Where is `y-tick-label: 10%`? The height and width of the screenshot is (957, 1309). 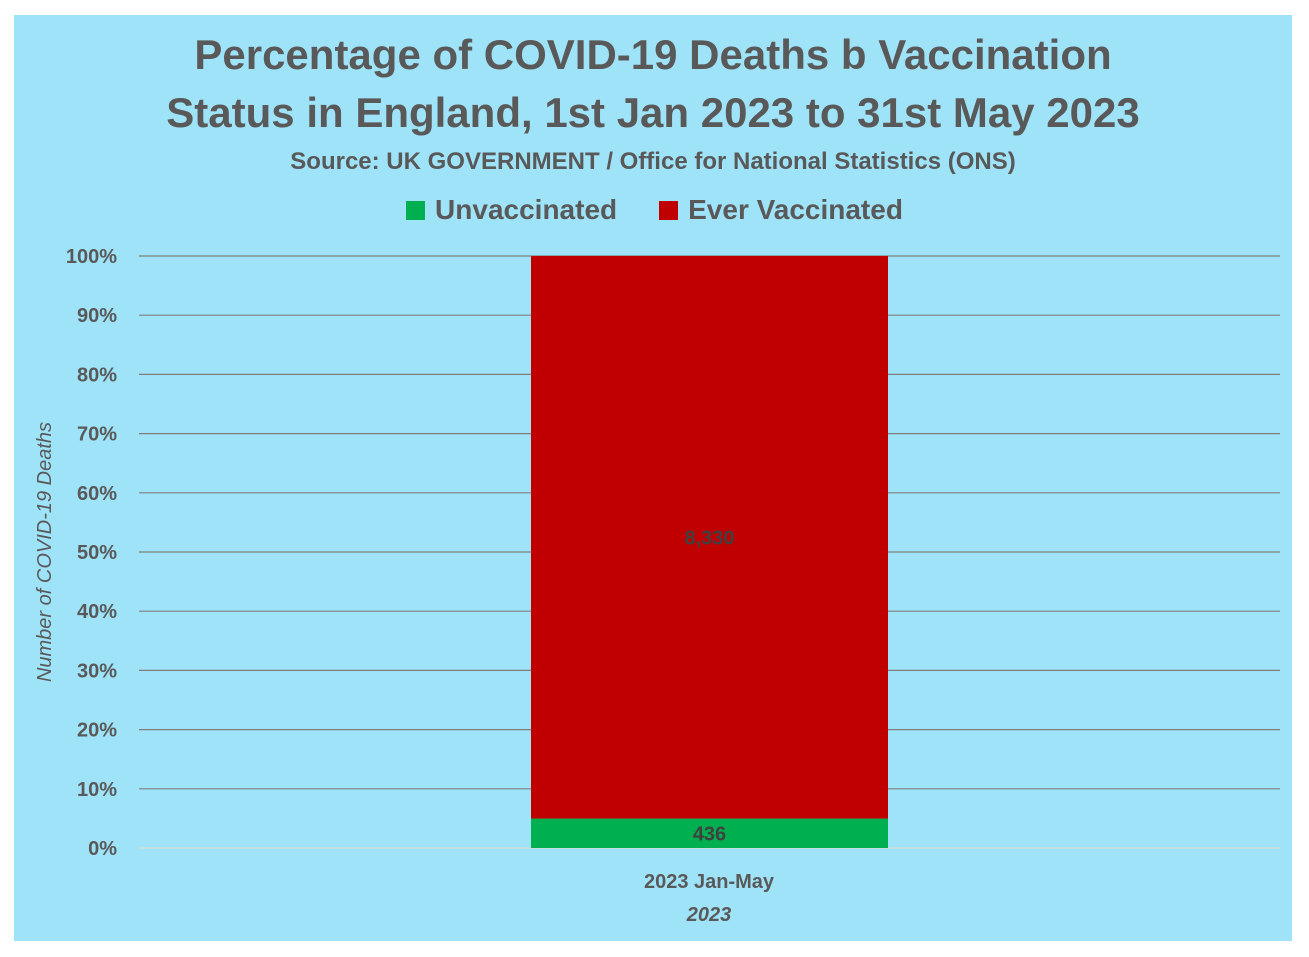
y-tick-label: 10% is located at coordinates (97, 790).